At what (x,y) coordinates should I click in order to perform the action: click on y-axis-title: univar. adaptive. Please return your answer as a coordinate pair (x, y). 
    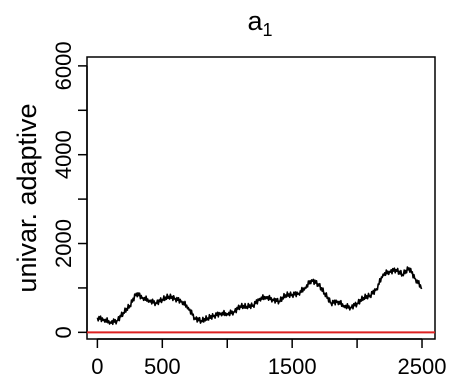
    Looking at the image, I should click on (27, 197).